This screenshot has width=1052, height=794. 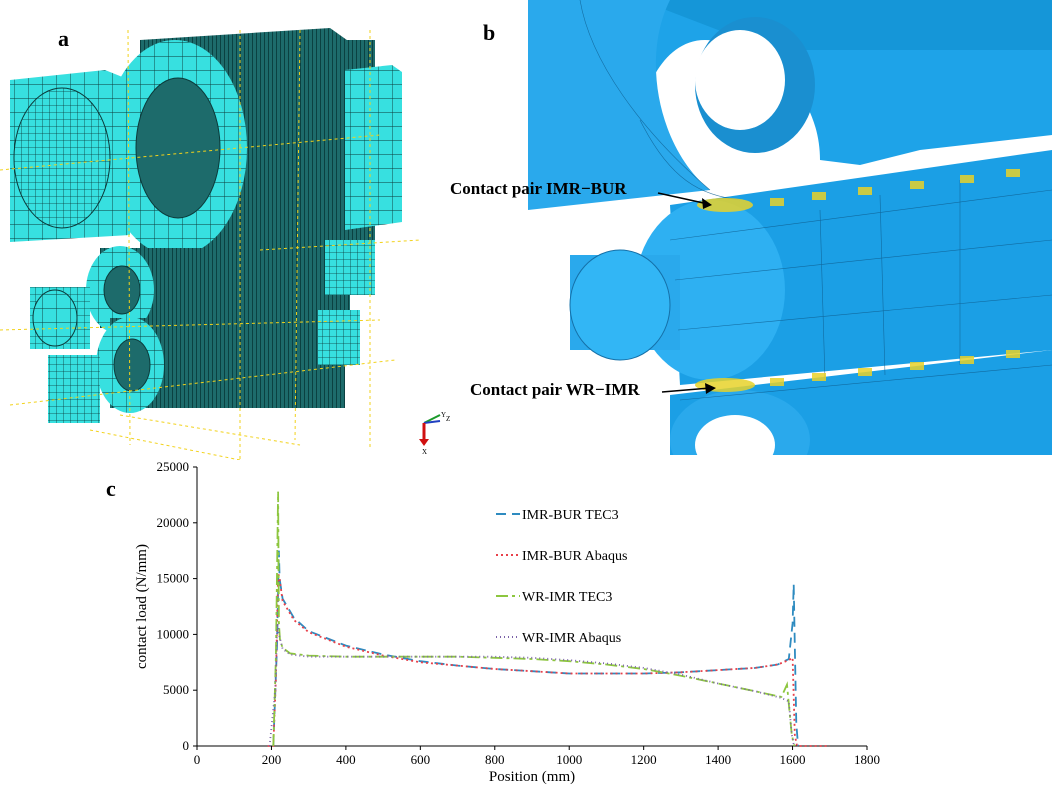 I want to click on legend-label-3: WR-IMR Abaqus, so click(x=571, y=638).